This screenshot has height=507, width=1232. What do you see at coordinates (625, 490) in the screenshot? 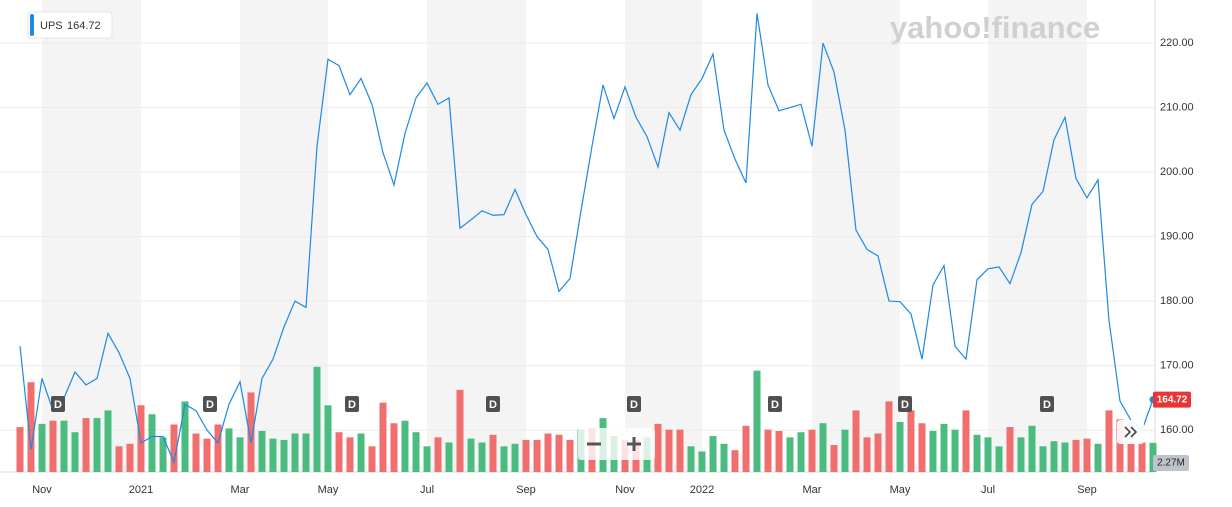
I see `x-tick-label: Nov` at bounding box center [625, 490].